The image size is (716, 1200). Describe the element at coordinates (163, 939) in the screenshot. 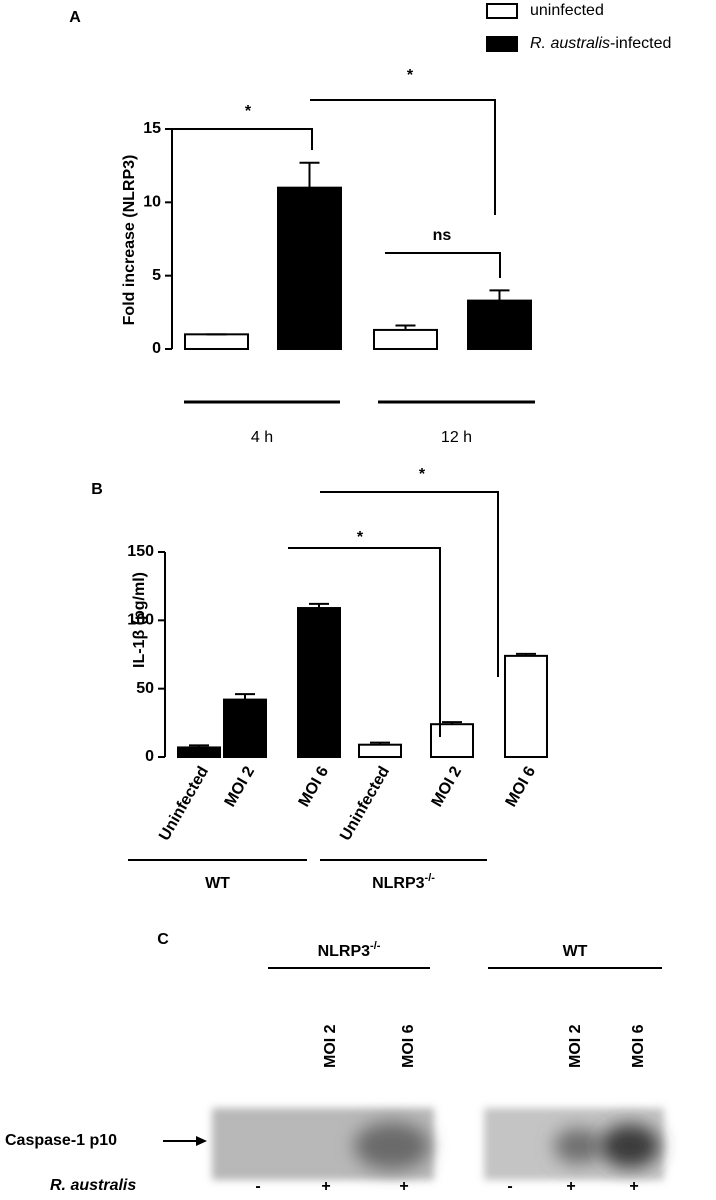

I see `panel-label: C` at that location.